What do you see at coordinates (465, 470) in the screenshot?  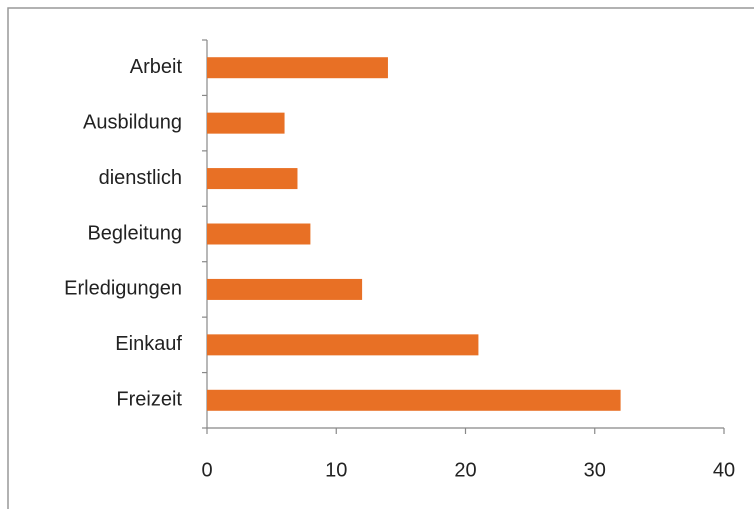 I see `x-tick-label: 20` at bounding box center [465, 470].